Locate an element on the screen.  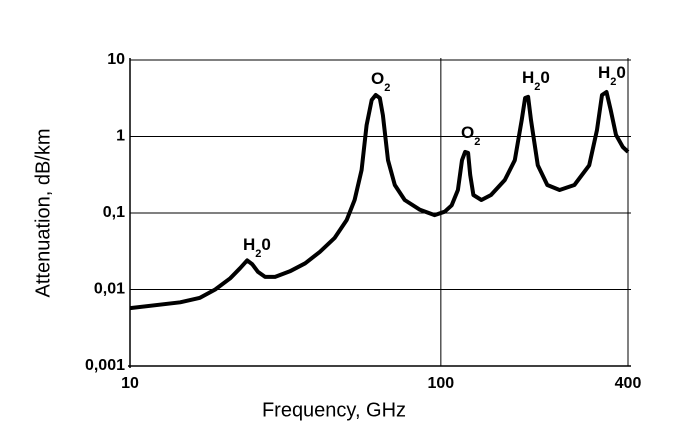
y-tick-label: 0,01 is located at coordinates (109, 289).